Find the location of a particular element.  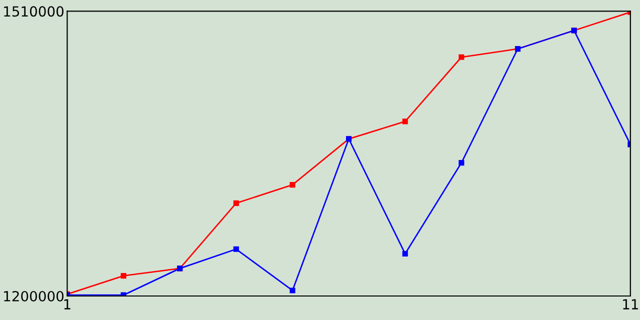

x-tick-label: 11 is located at coordinates (630, 304).